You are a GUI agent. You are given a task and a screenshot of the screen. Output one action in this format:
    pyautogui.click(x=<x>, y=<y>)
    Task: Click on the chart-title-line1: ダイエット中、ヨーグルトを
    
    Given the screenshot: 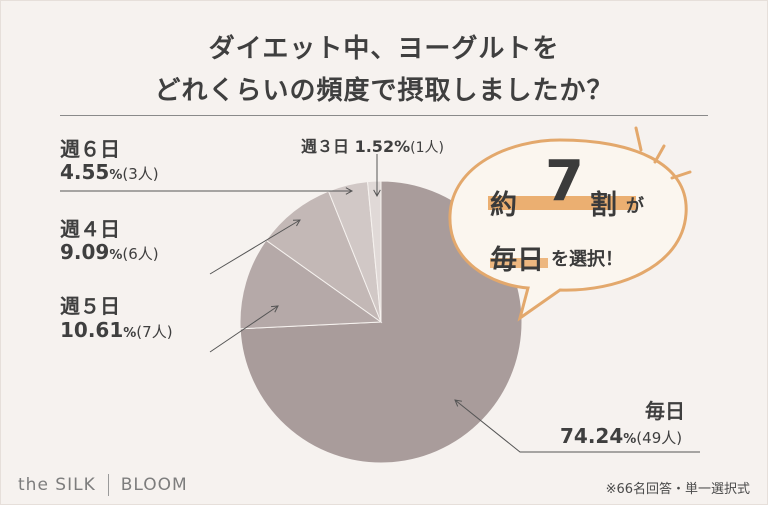 What is the action you would take?
    pyautogui.click(x=384, y=49)
    